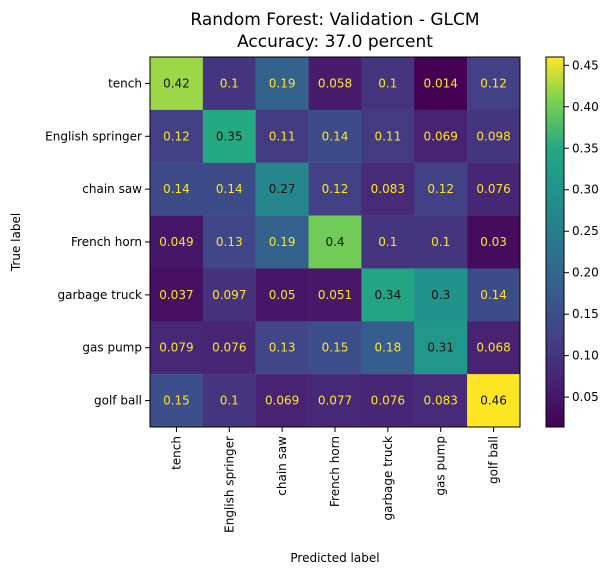  I want to click on cell-value-label: 0.051, so click(335, 295).